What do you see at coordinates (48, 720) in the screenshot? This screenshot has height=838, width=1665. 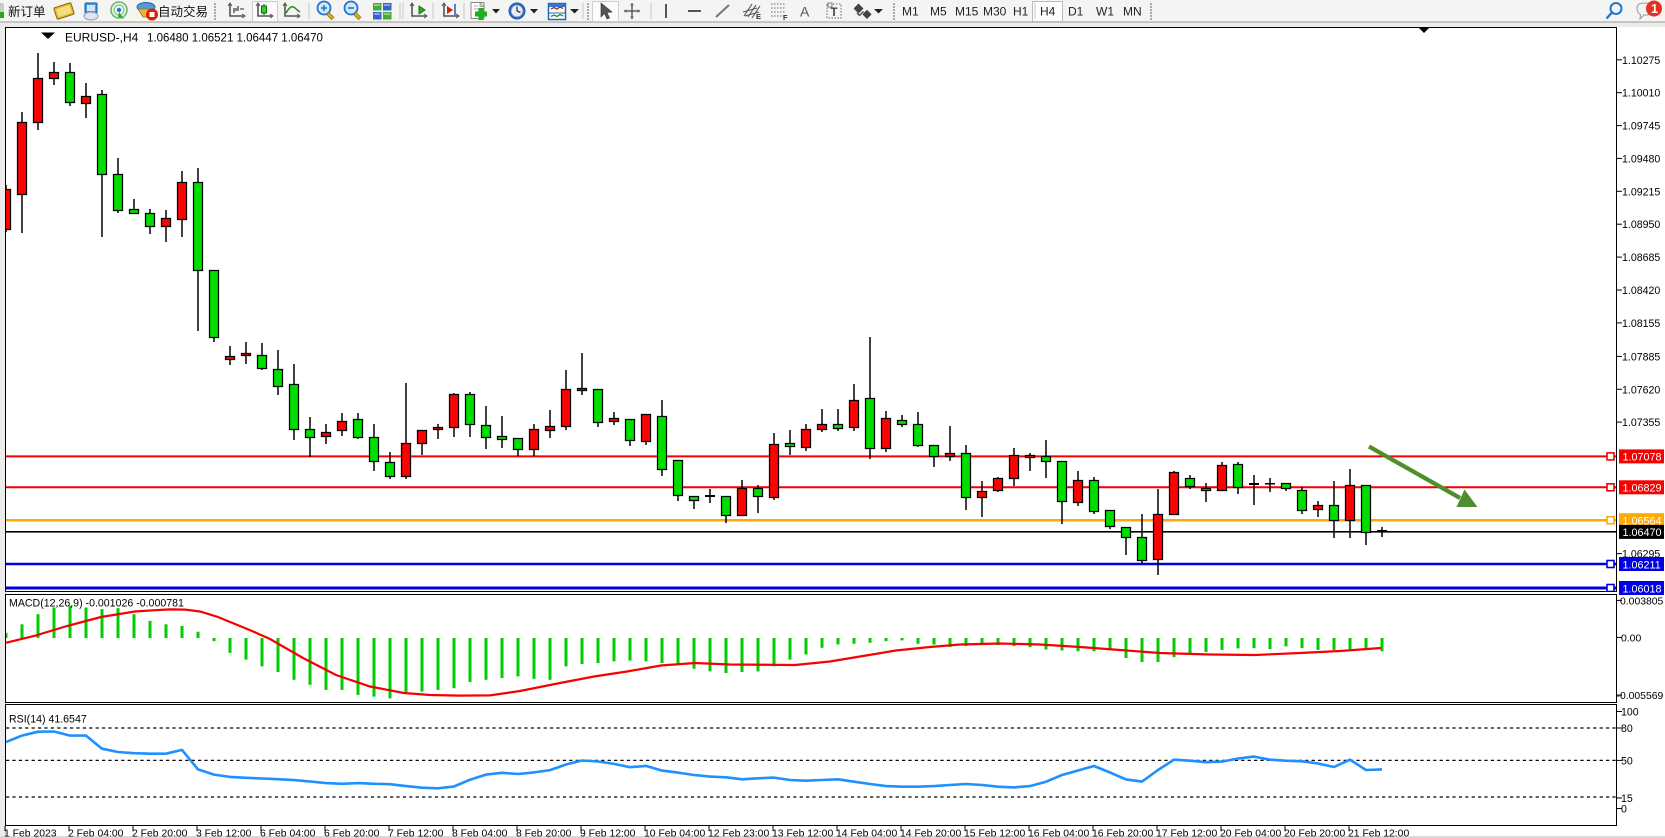 I see `svg-text: RSI(14) 41.6547` at bounding box center [48, 720].